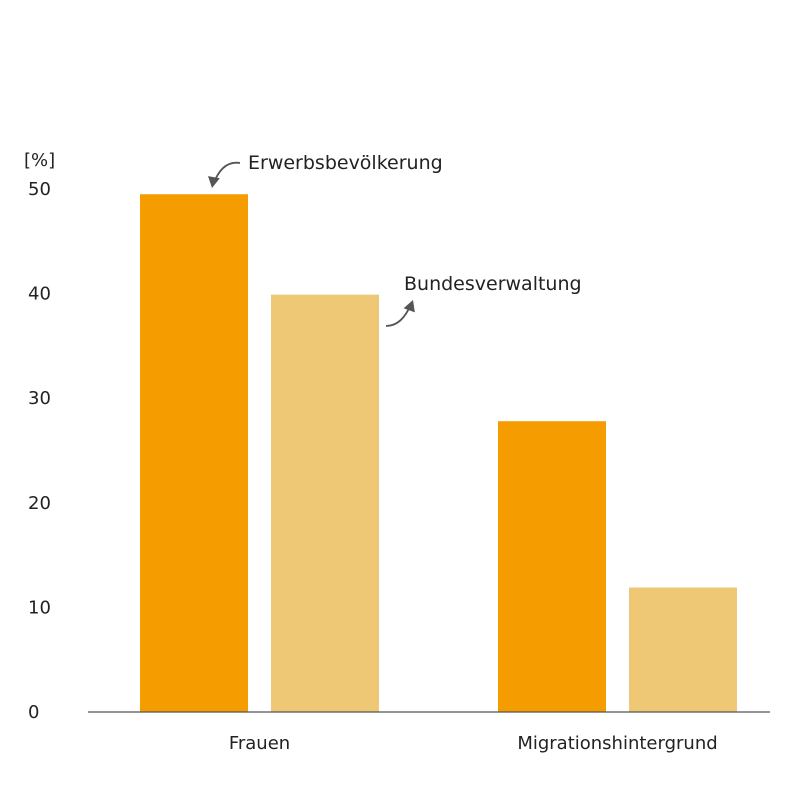 The image size is (800, 800). What do you see at coordinates (39, 189) in the screenshot?
I see `y-tick-label: 50` at bounding box center [39, 189].